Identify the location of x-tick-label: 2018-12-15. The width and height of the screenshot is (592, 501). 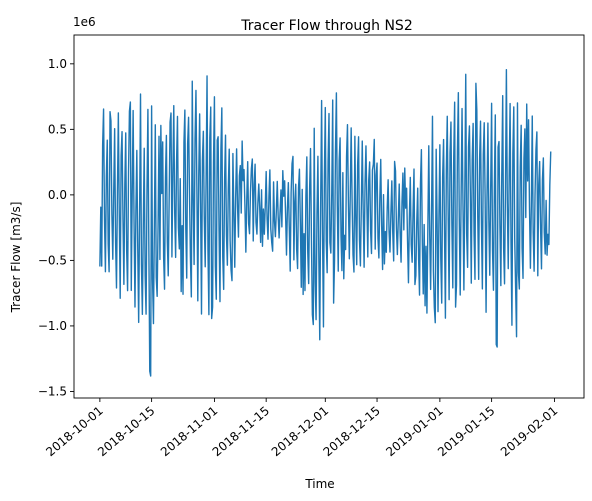
(352, 432).